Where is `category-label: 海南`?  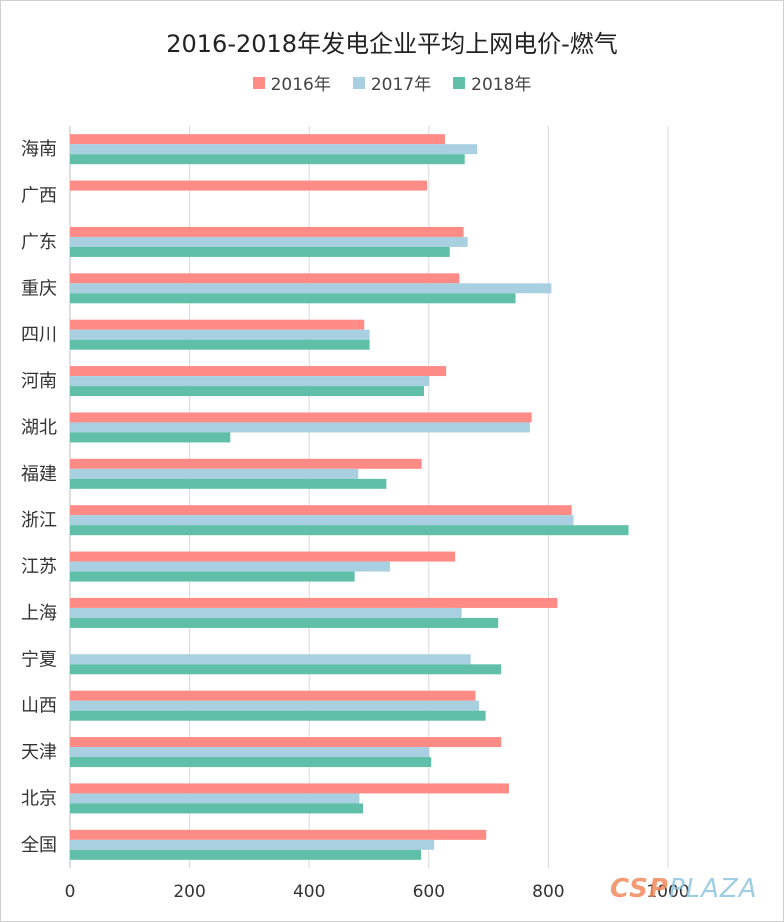 category-label: 海南 is located at coordinates (39, 149).